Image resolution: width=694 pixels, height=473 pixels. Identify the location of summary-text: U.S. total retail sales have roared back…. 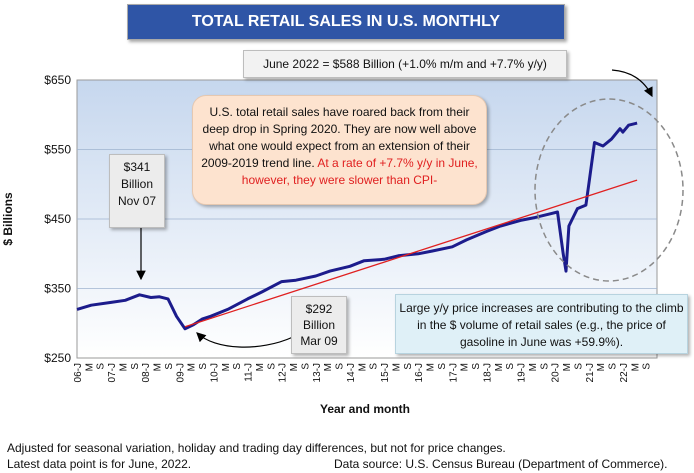
(339, 137).